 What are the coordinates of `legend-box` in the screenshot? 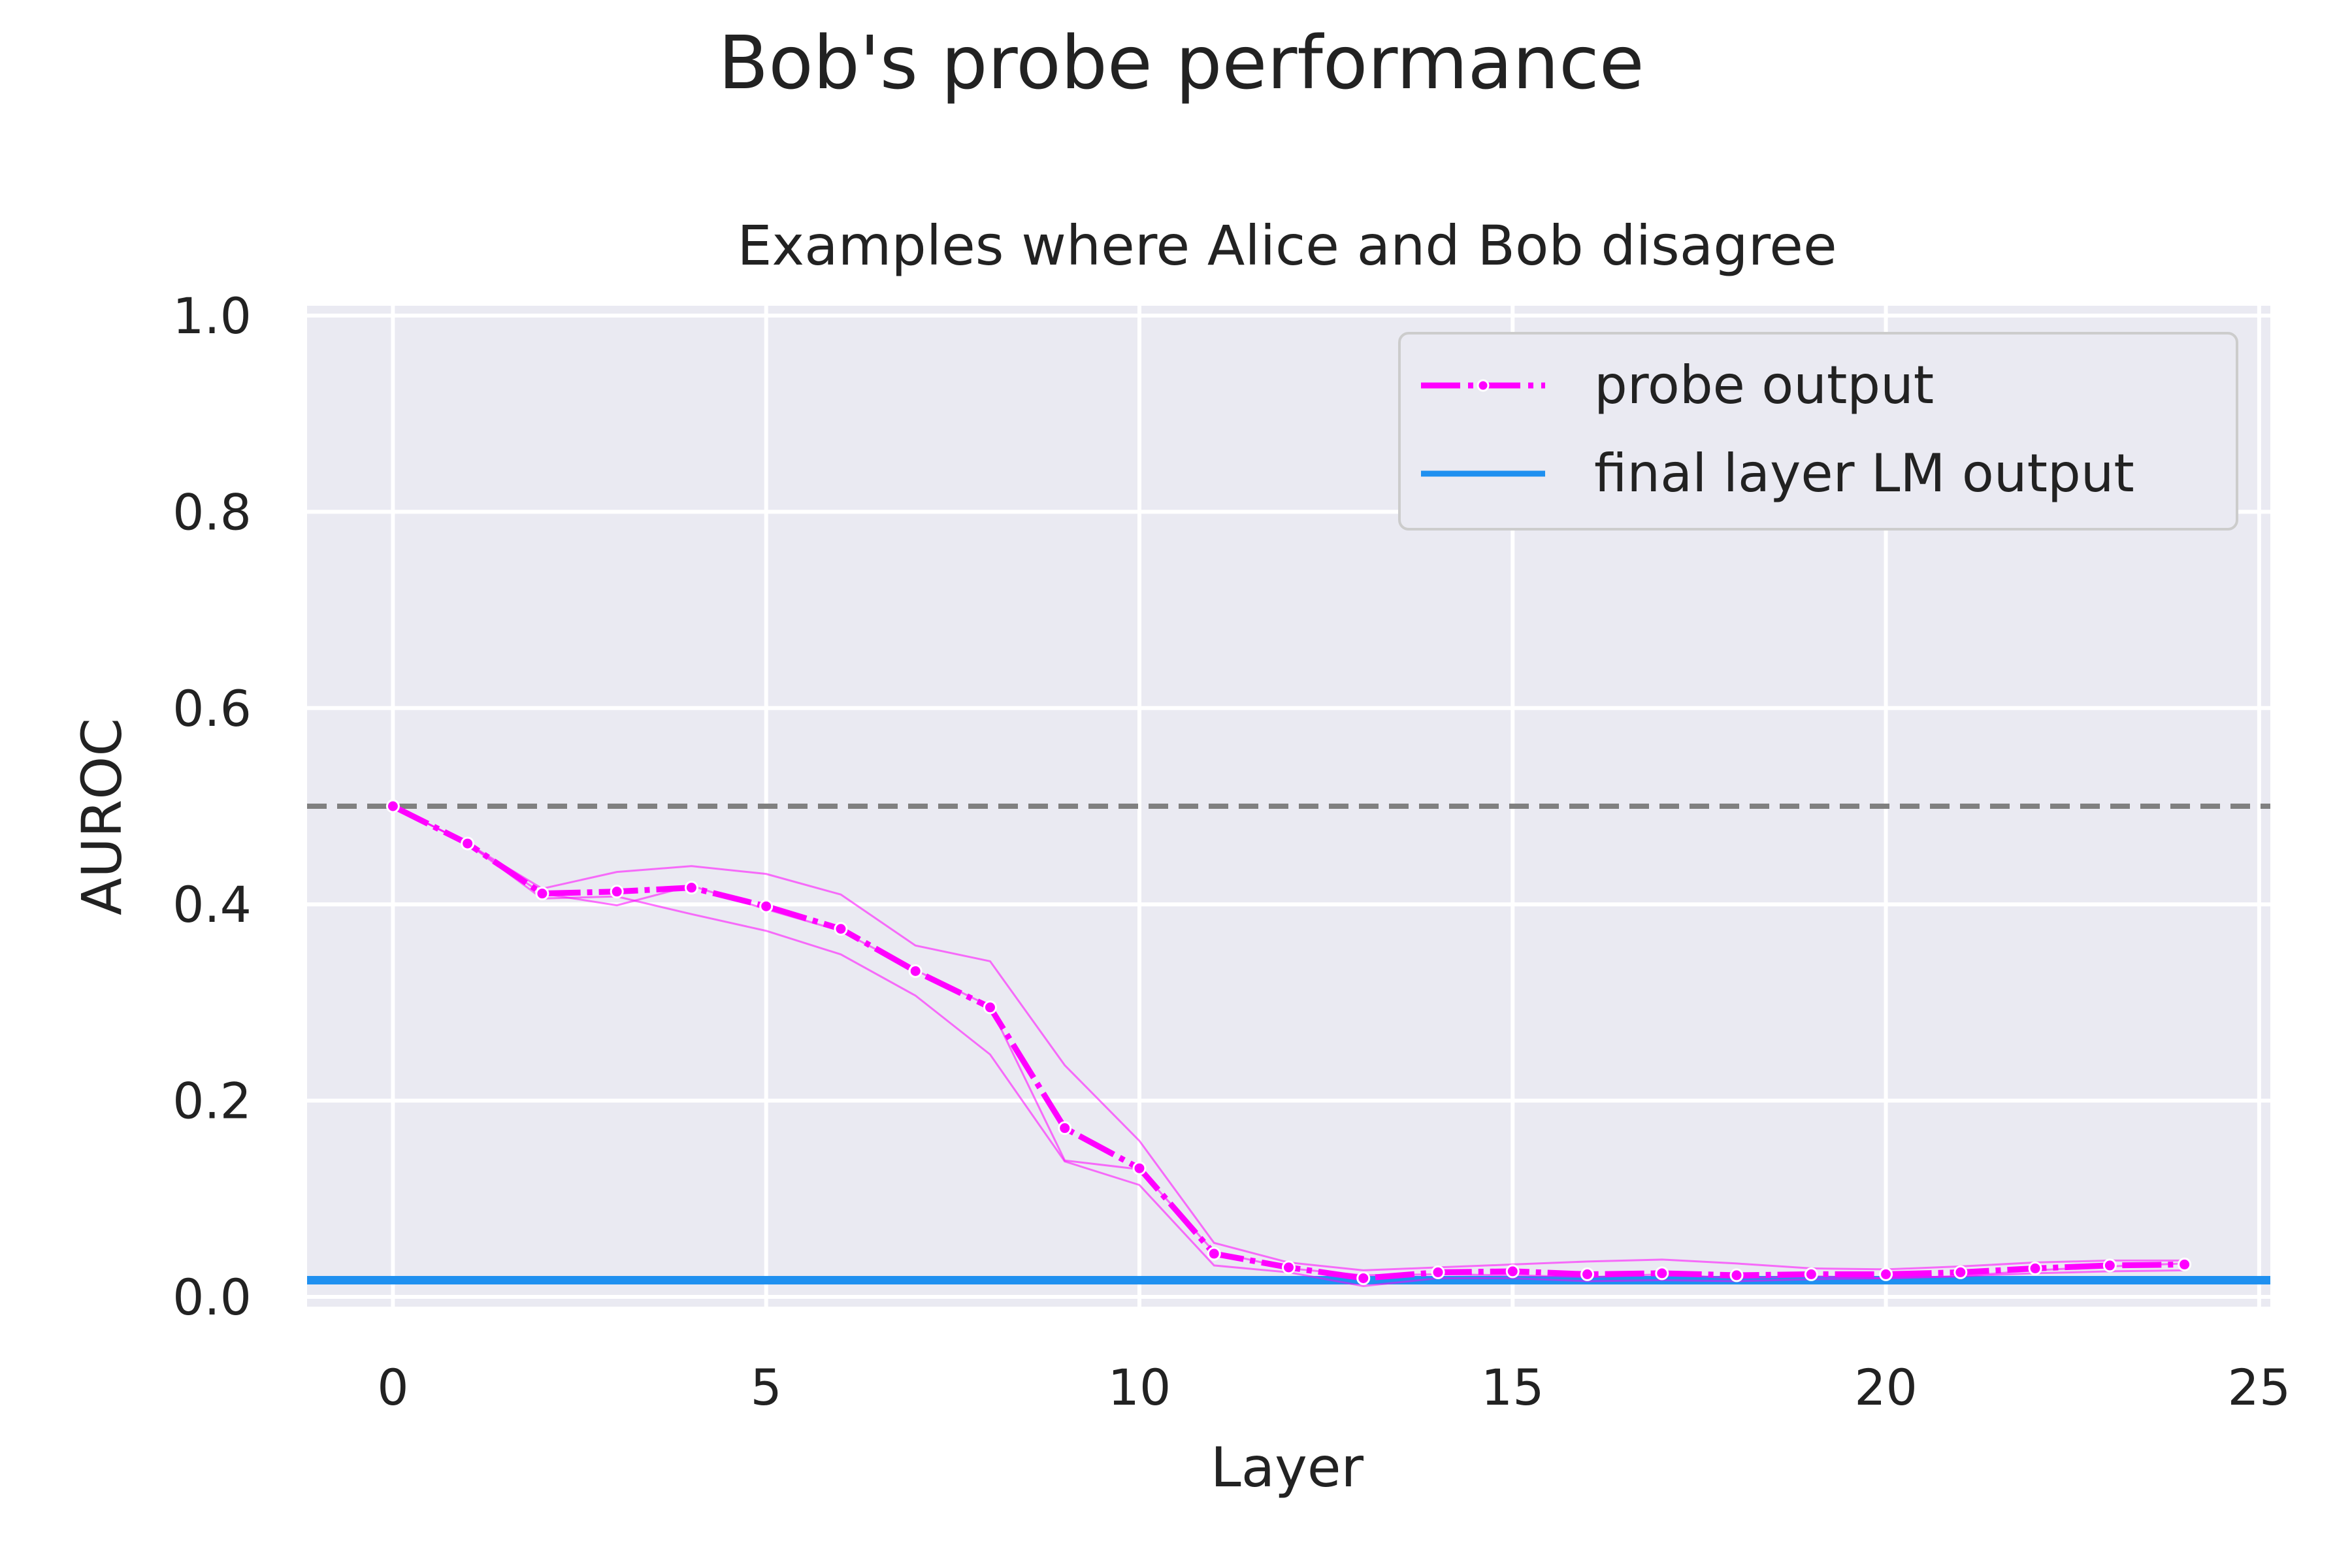 It's located at (1818, 431).